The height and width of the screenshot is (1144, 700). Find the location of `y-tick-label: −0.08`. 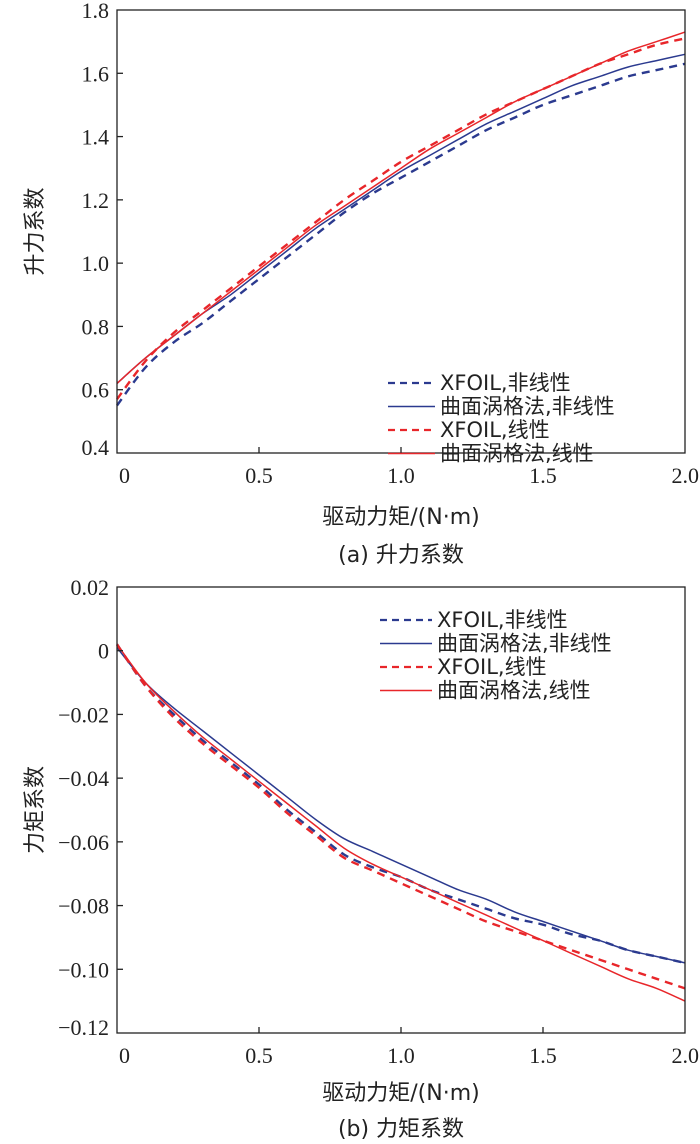

y-tick-label: −0.08 is located at coordinates (83, 906).